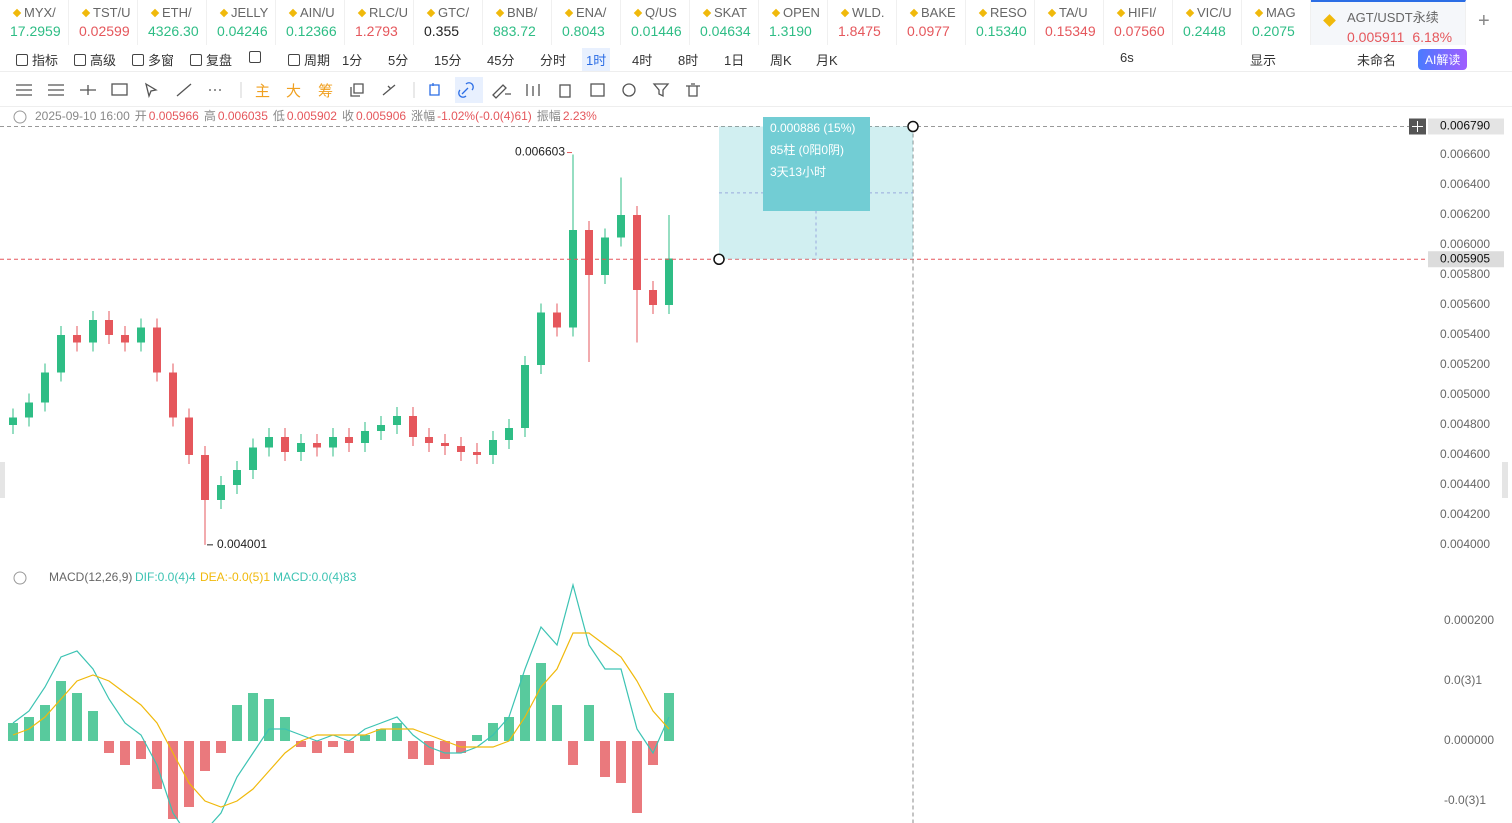 This screenshot has width=1512, height=823. Describe the element at coordinates (501, 60) in the screenshot. I see `period-button: 45分` at that location.